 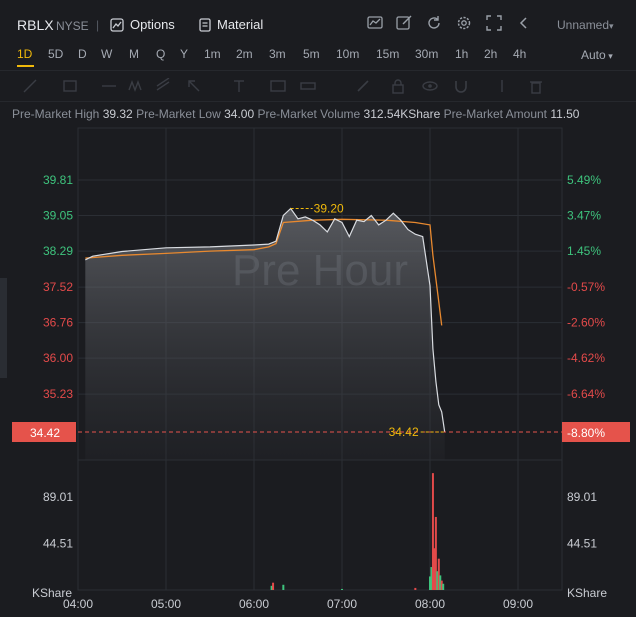 I want to click on interval-3m: 3m, so click(x=277, y=54).